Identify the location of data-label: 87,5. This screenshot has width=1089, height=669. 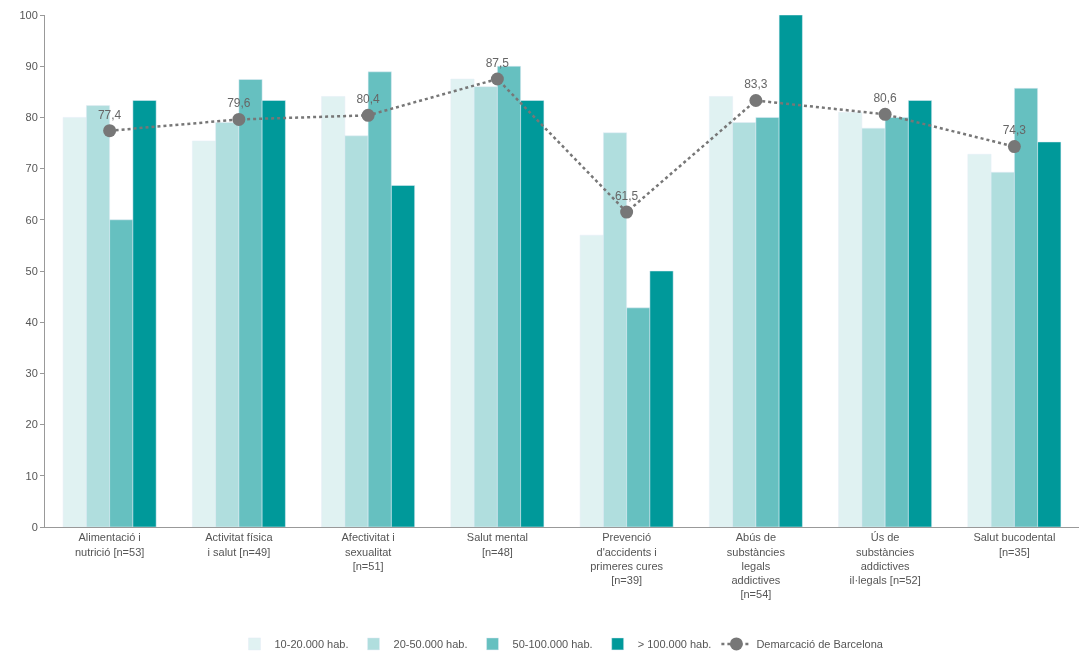
(497, 62).